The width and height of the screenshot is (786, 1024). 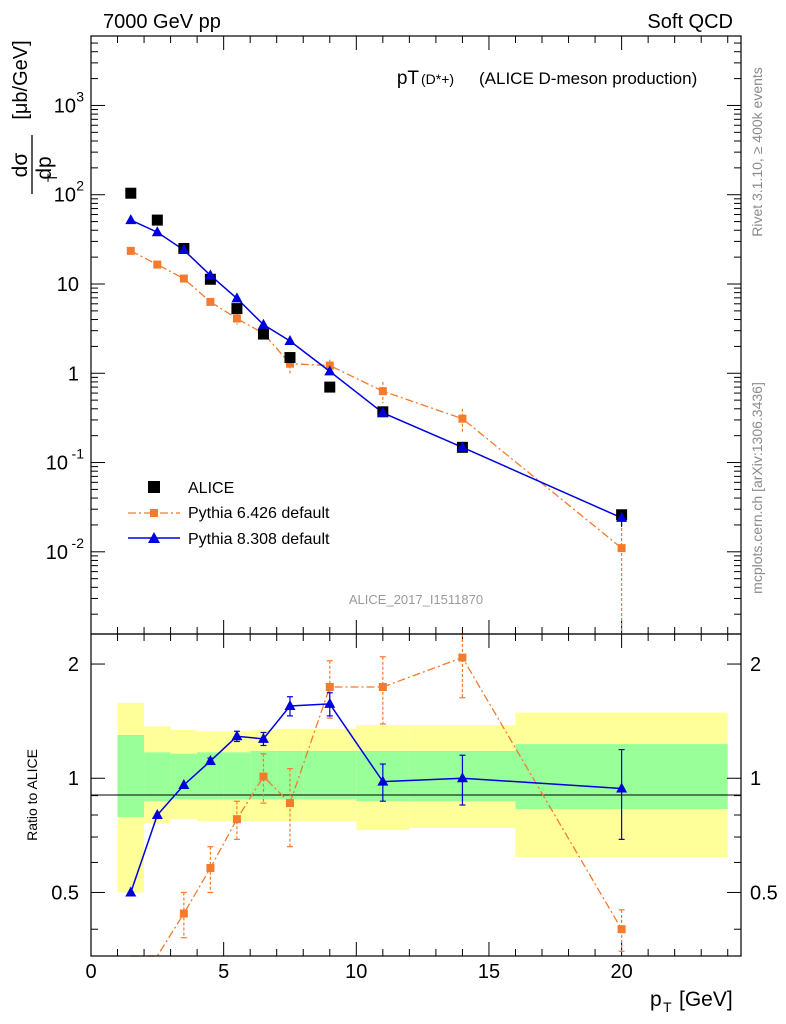 What do you see at coordinates (162, 22) in the screenshot?
I see `energy-label: 7000 GeV pp` at bounding box center [162, 22].